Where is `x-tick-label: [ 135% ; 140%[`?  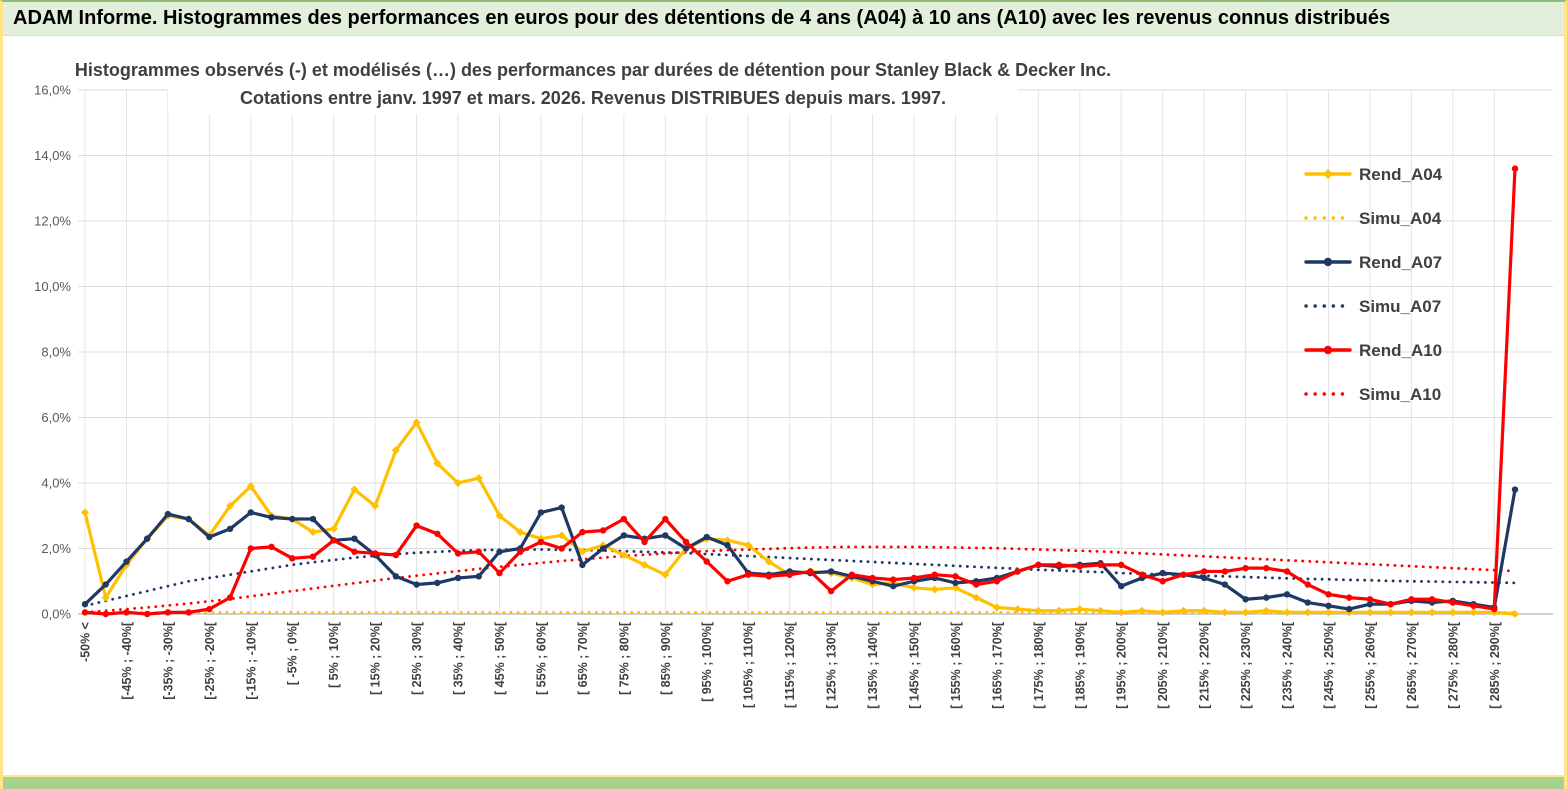
x-tick-label: [ 135% ; 140%[ is located at coordinates (873, 665).